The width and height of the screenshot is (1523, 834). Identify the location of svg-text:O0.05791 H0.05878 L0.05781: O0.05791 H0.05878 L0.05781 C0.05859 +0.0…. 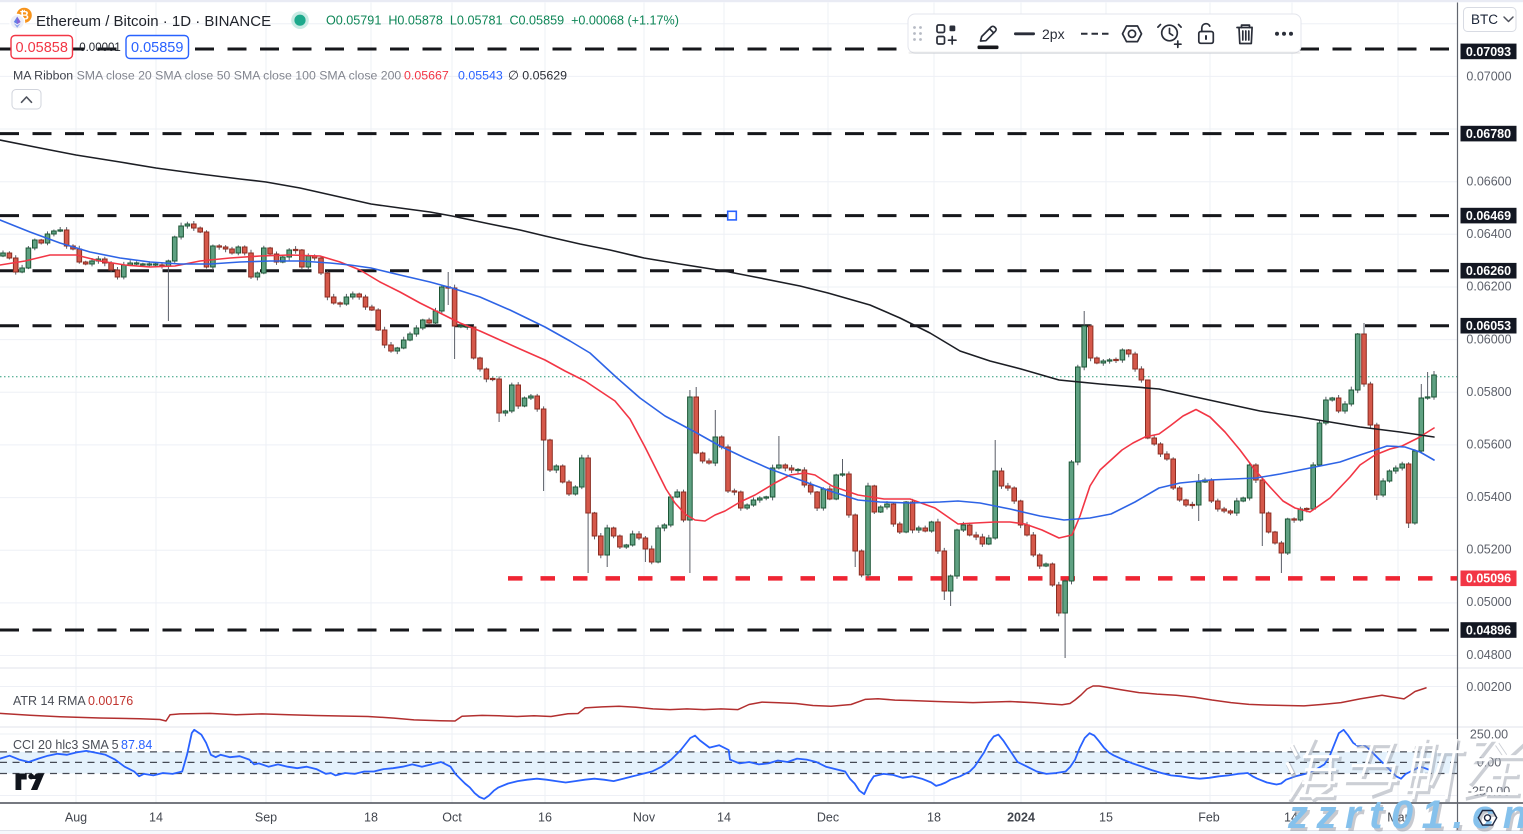
(502, 21).